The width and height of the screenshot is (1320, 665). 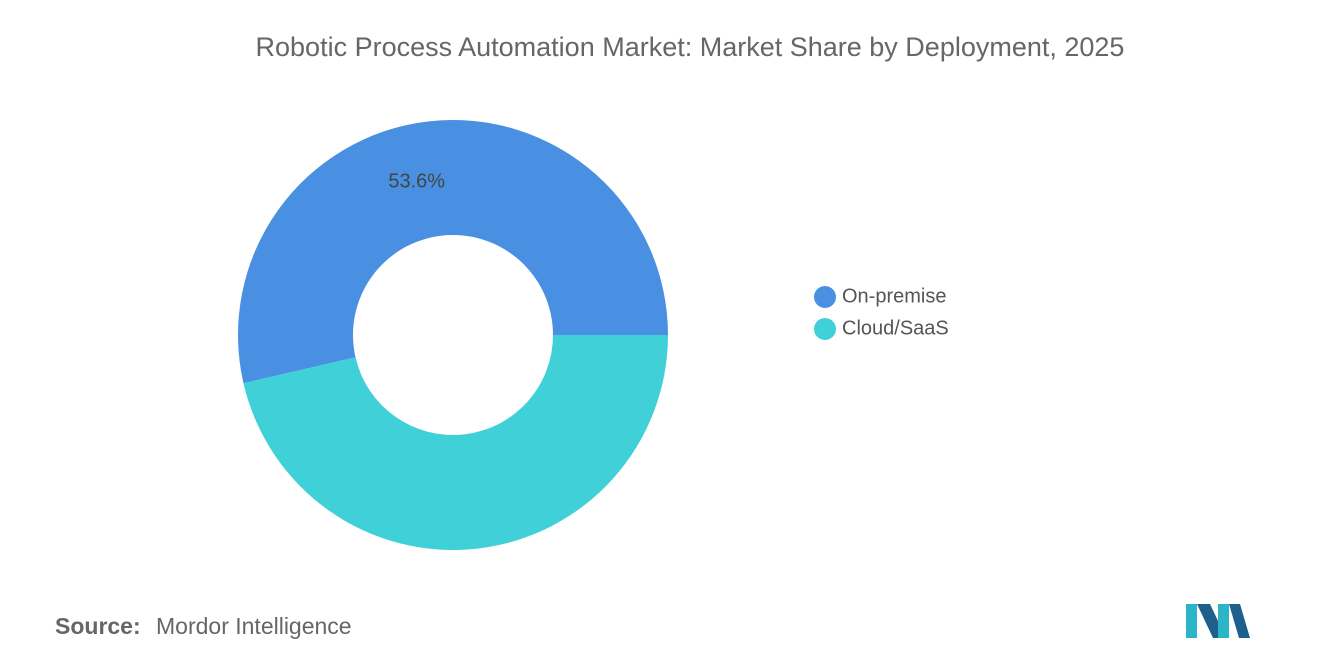 What do you see at coordinates (254, 626) in the screenshot?
I see `source-text: Mordor Intelligence` at bounding box center [254, 626].